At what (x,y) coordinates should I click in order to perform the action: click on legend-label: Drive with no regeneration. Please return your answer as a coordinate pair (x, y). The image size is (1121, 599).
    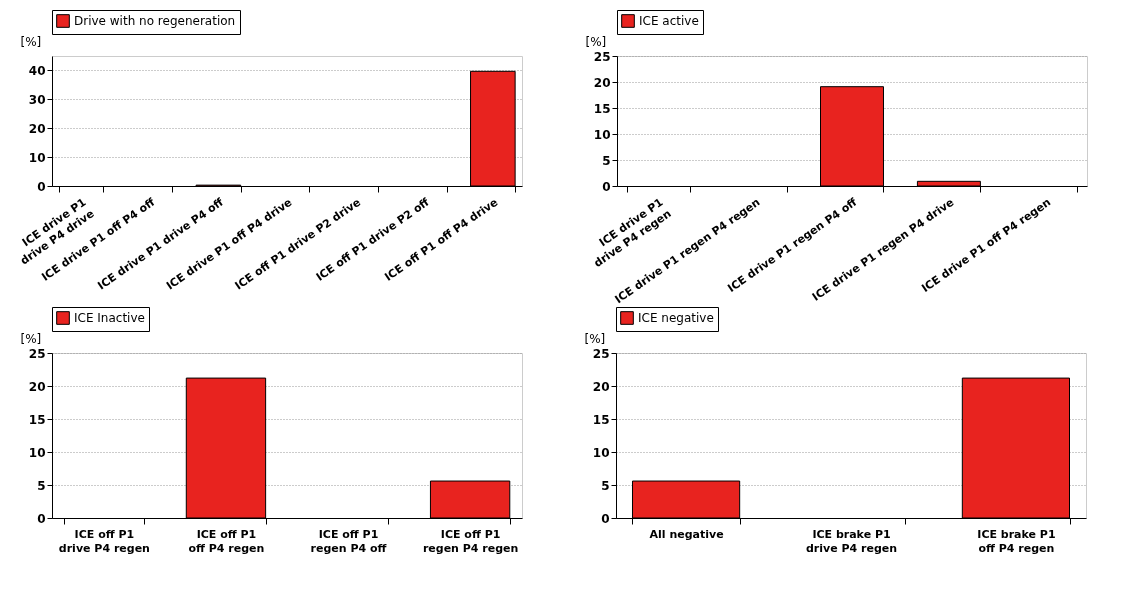
    Looking at the image, I should click on (155, 21).